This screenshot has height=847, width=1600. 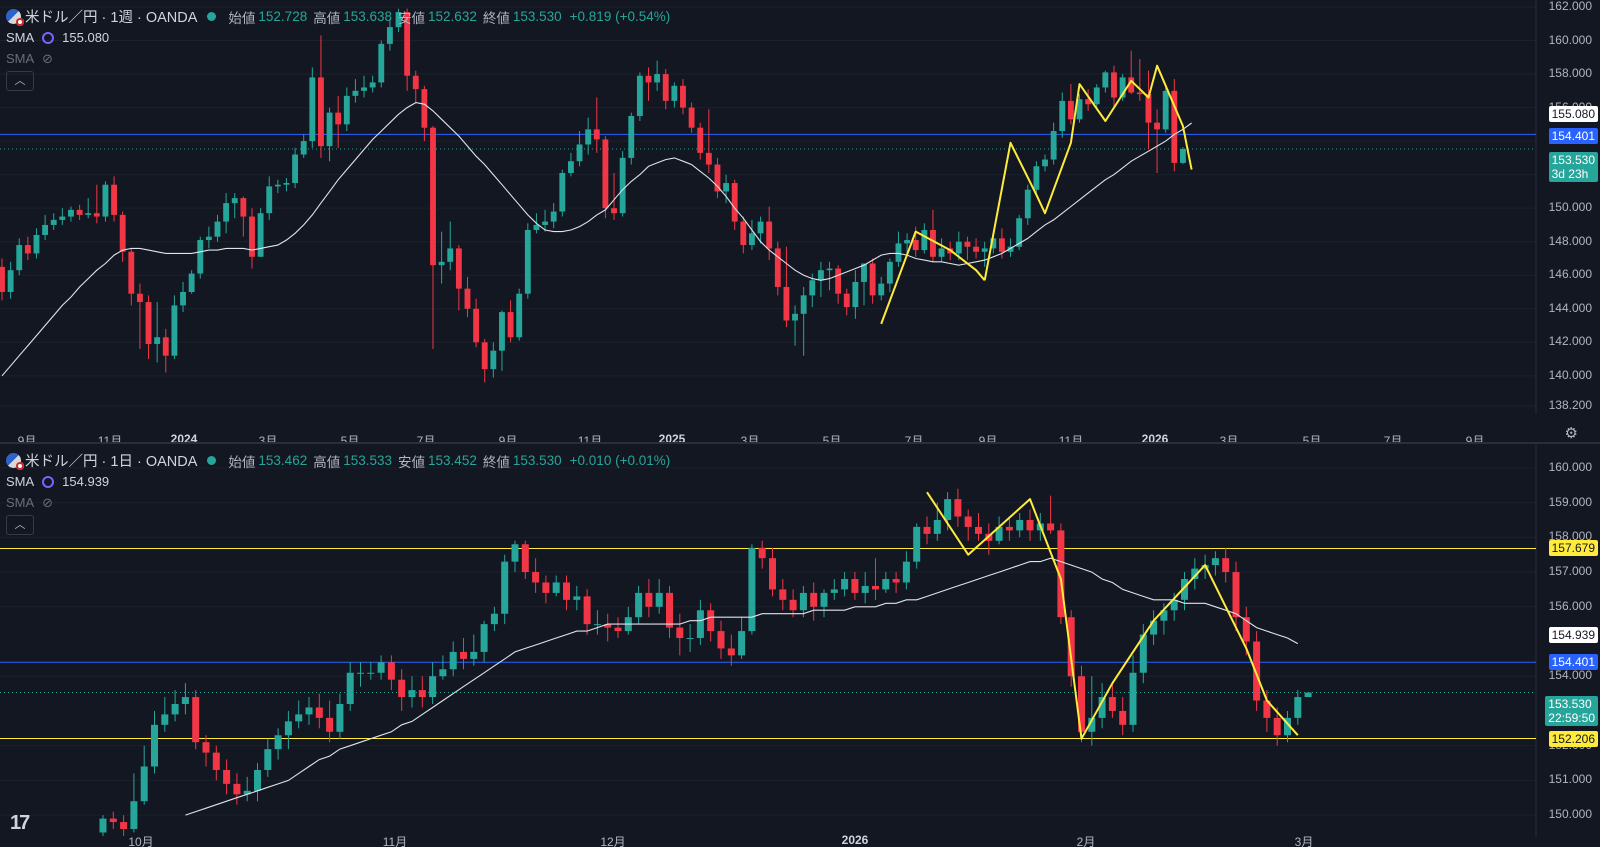 I want to click on time-tick-label: 2026, so click(x=1155, y=437).